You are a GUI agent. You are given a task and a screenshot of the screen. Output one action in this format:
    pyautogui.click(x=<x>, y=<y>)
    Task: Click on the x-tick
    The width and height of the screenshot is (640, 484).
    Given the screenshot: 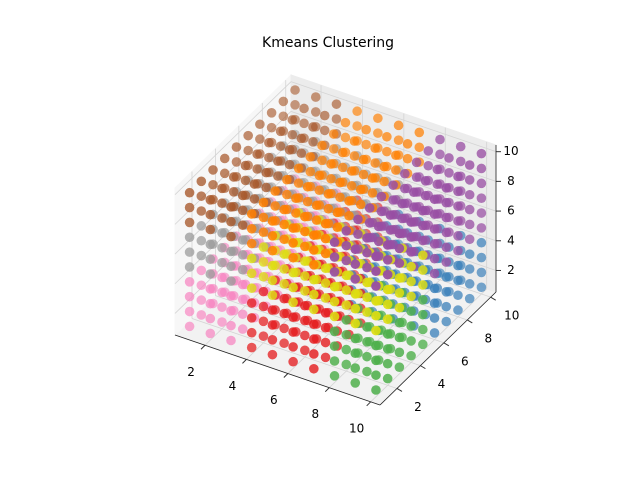 What is the action you would take?
    pyautogui.click(x=244, y=361)
    